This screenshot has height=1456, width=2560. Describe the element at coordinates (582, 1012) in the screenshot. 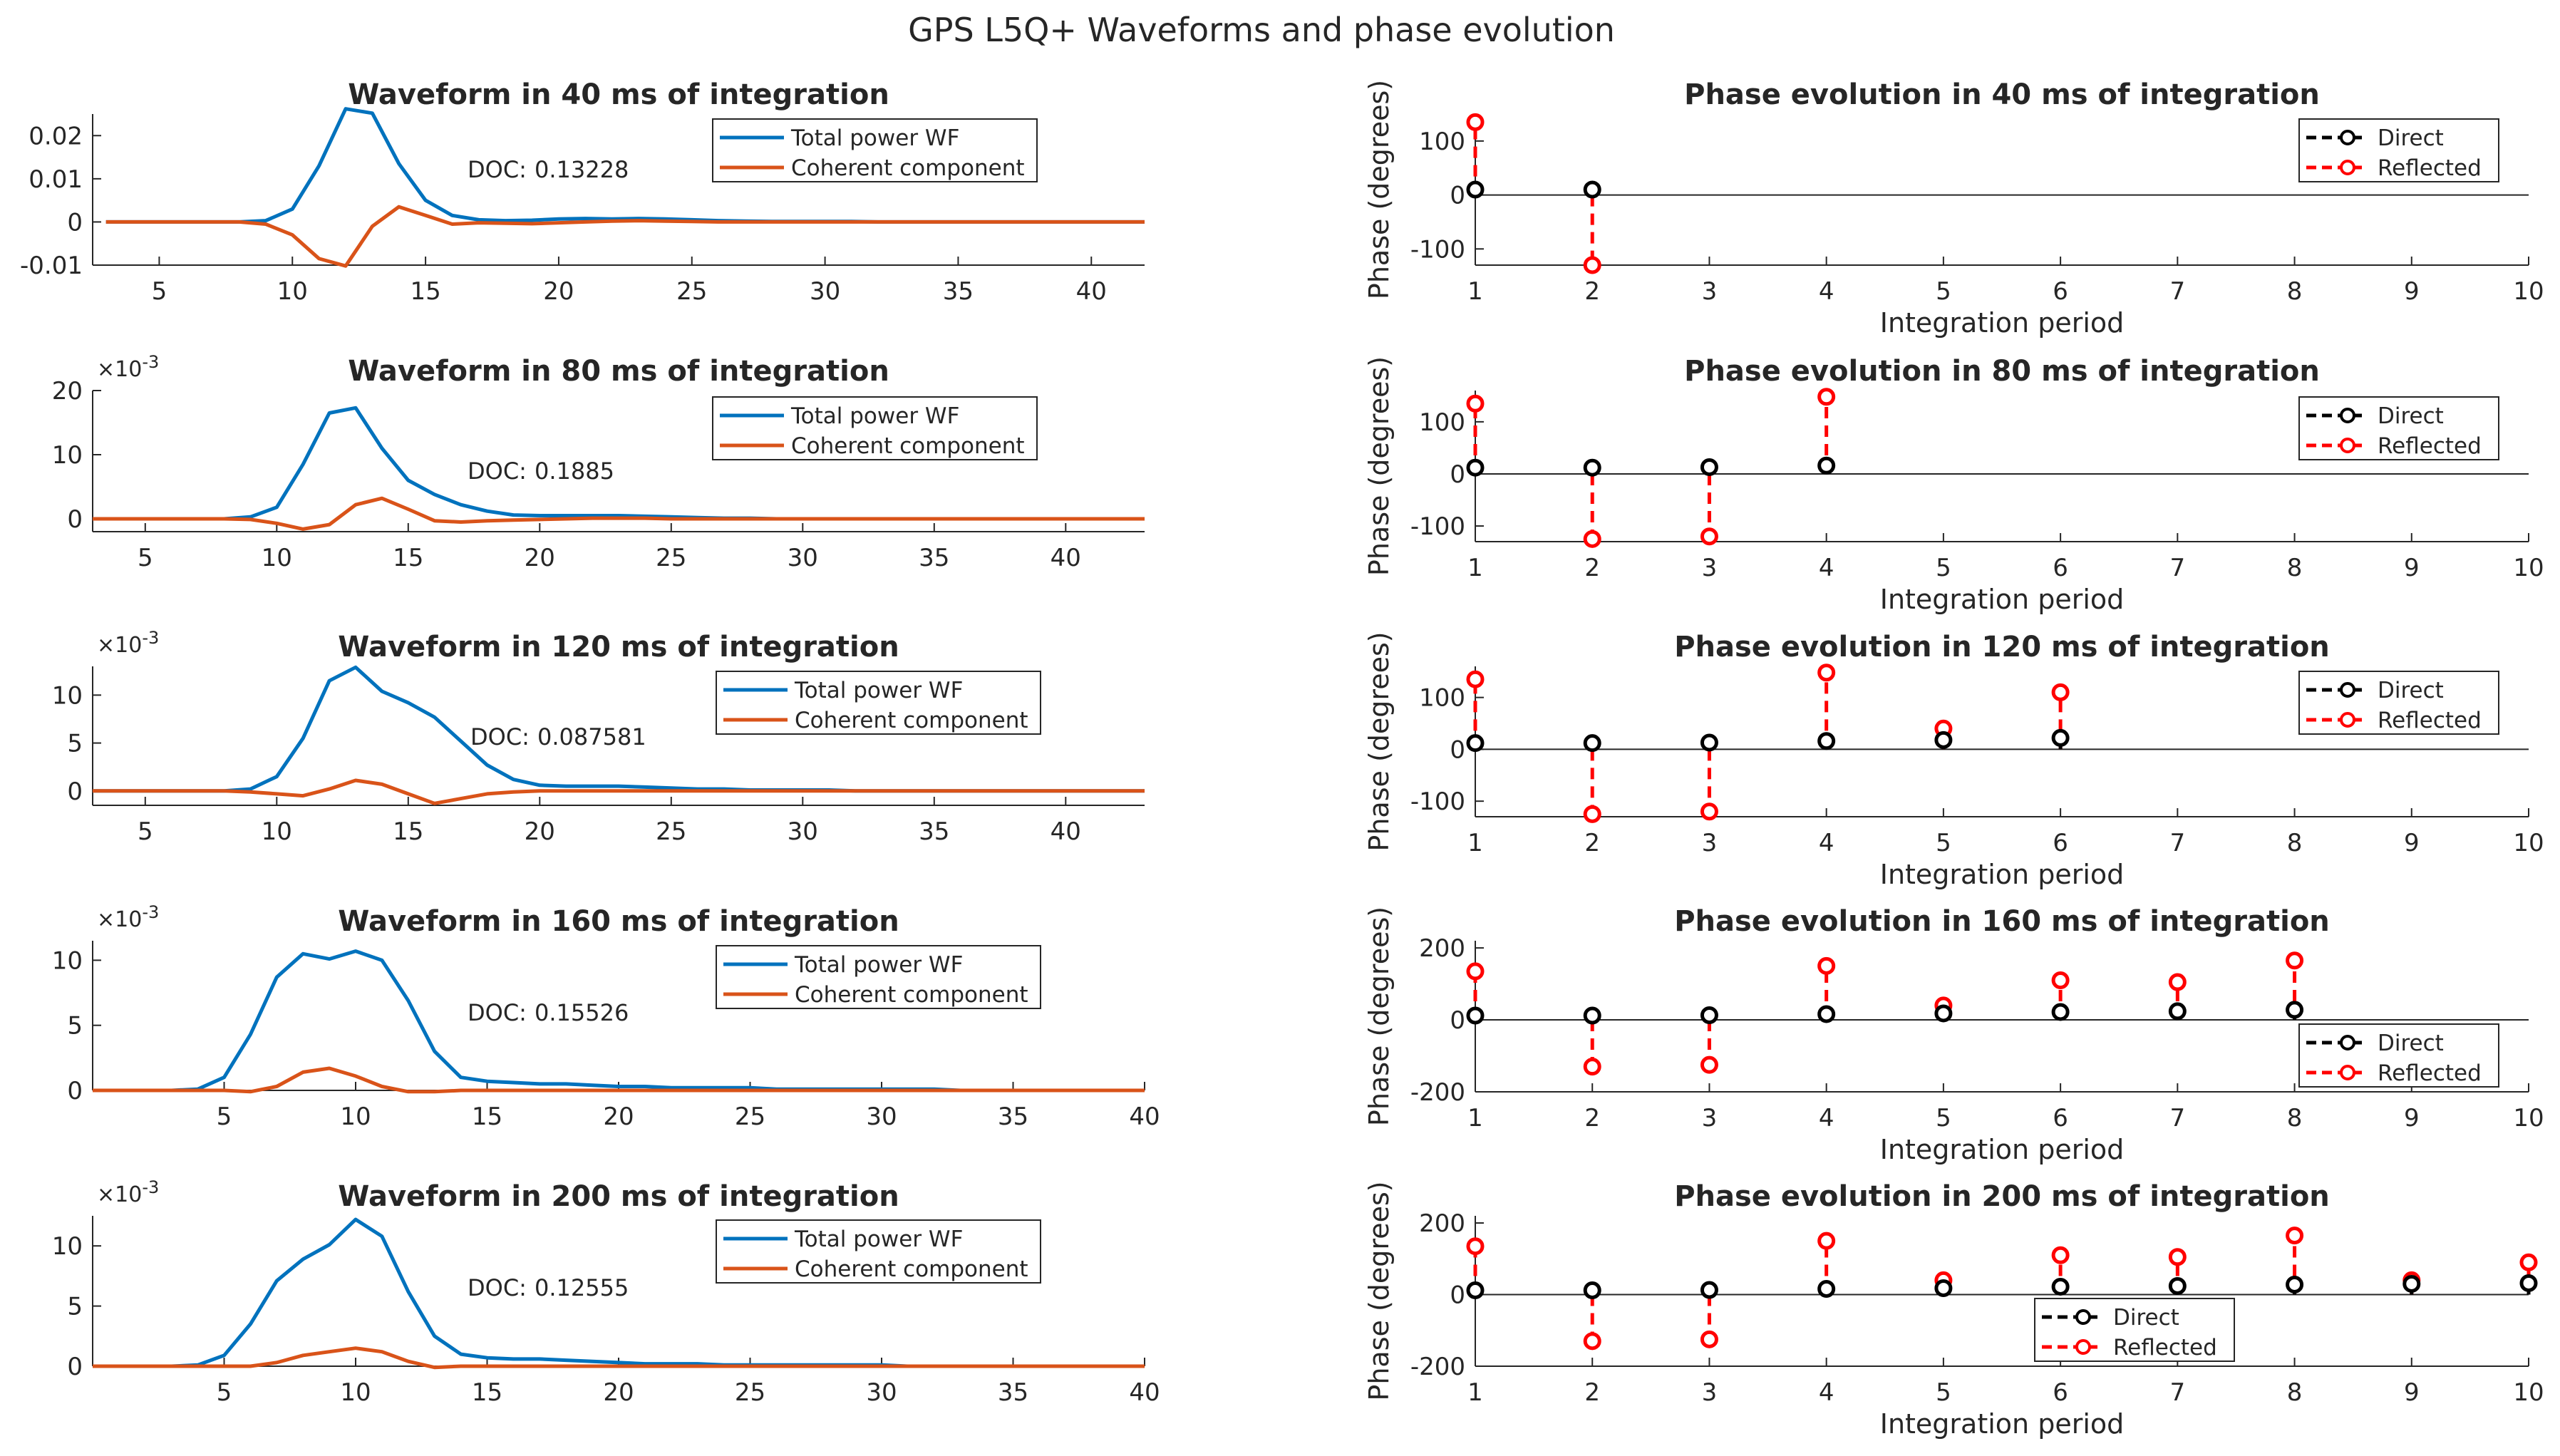

I see `doc-value: 0.15526` at that location.